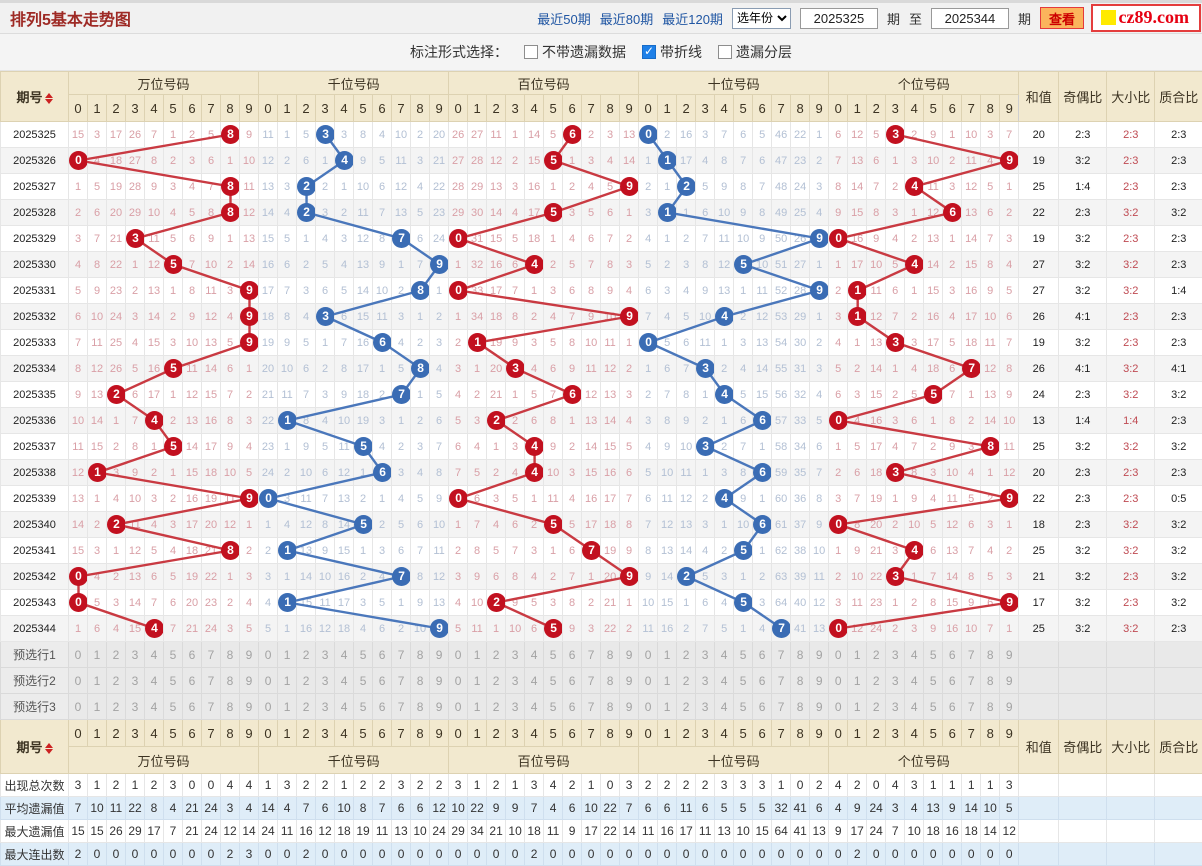 Image resolution: width=1202 pixels, height=866 pixels. Describe the element at coordinates (761, 18) in the screenshot. I see `year-select: 选年份` at that location.